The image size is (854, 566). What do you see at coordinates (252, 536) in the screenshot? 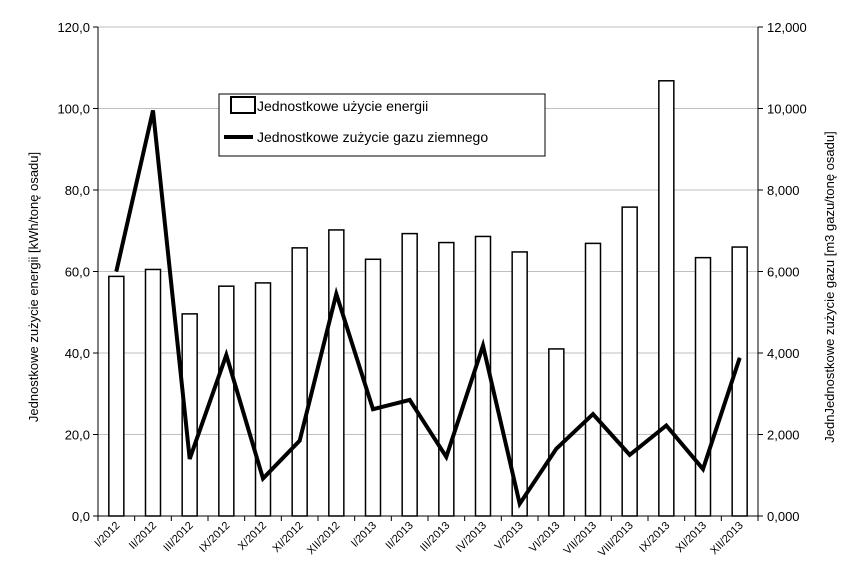
I see `x-tick-label: X/2012` at bounding box center [252, 536].